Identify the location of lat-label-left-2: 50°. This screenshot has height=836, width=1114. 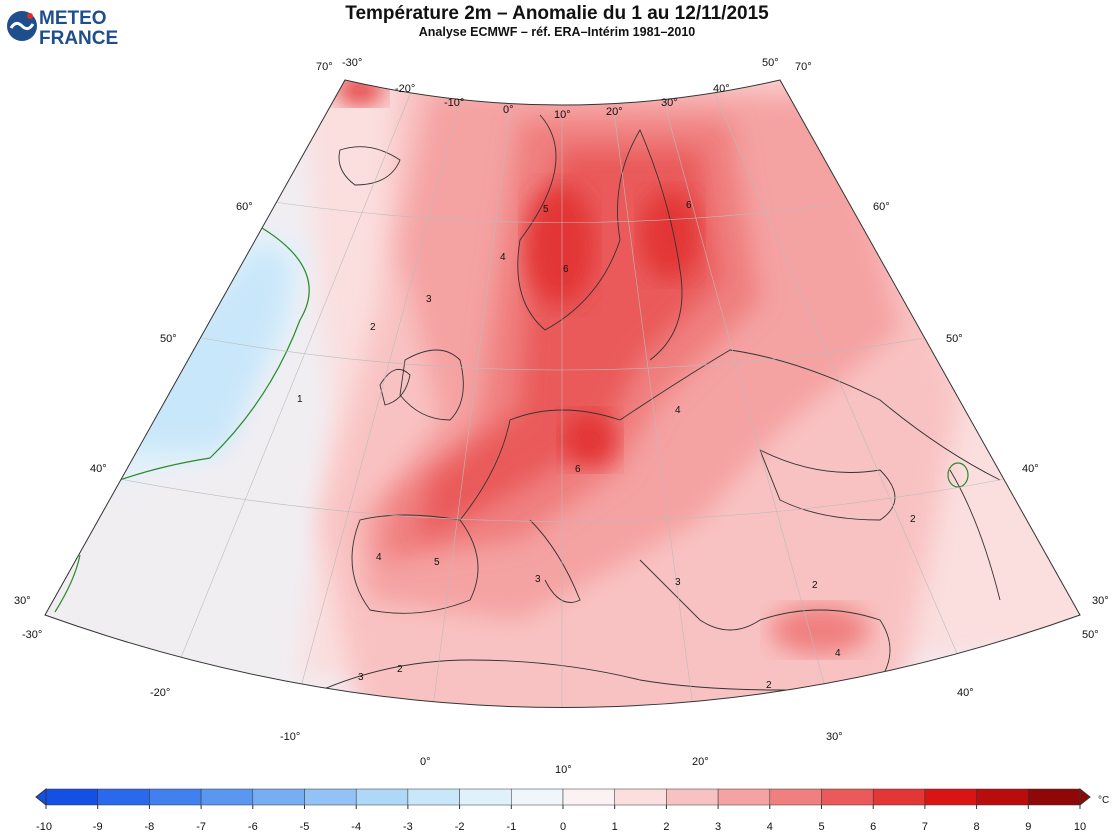
(168, 339).